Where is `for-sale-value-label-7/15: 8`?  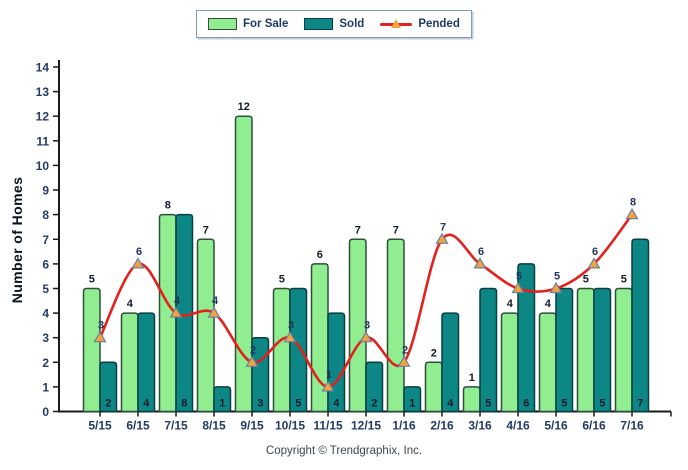
for-sale-value-label-7/15: 8 is located at coordinates (168, 206).